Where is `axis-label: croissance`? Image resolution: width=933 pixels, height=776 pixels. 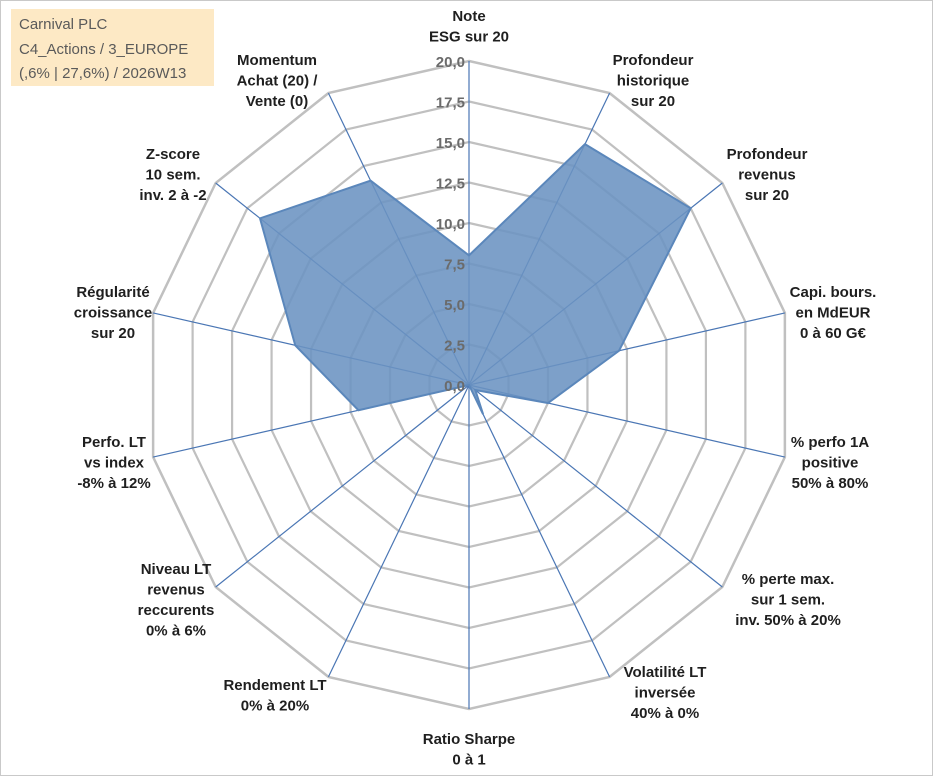 axis-label: croissance is located at coordinates (113, 313).